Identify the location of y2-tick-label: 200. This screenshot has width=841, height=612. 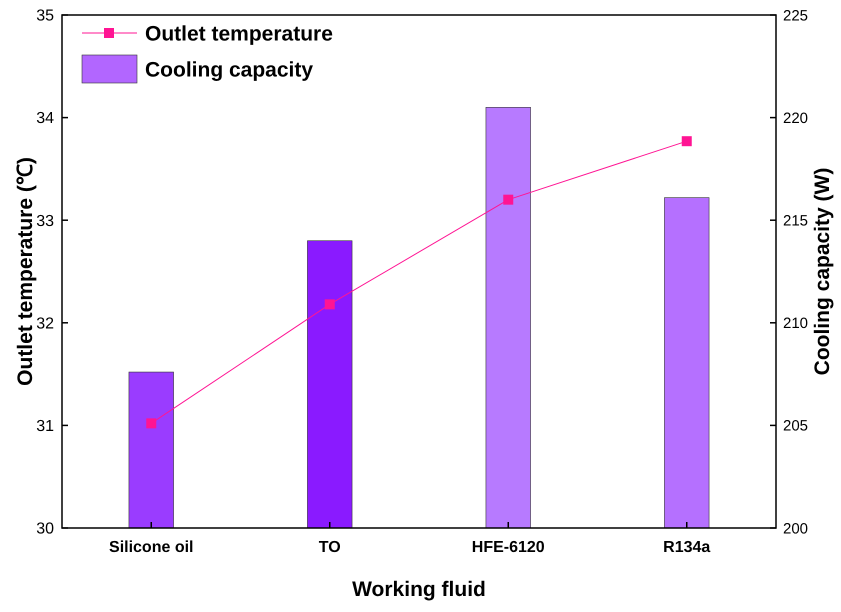
(795, 529).